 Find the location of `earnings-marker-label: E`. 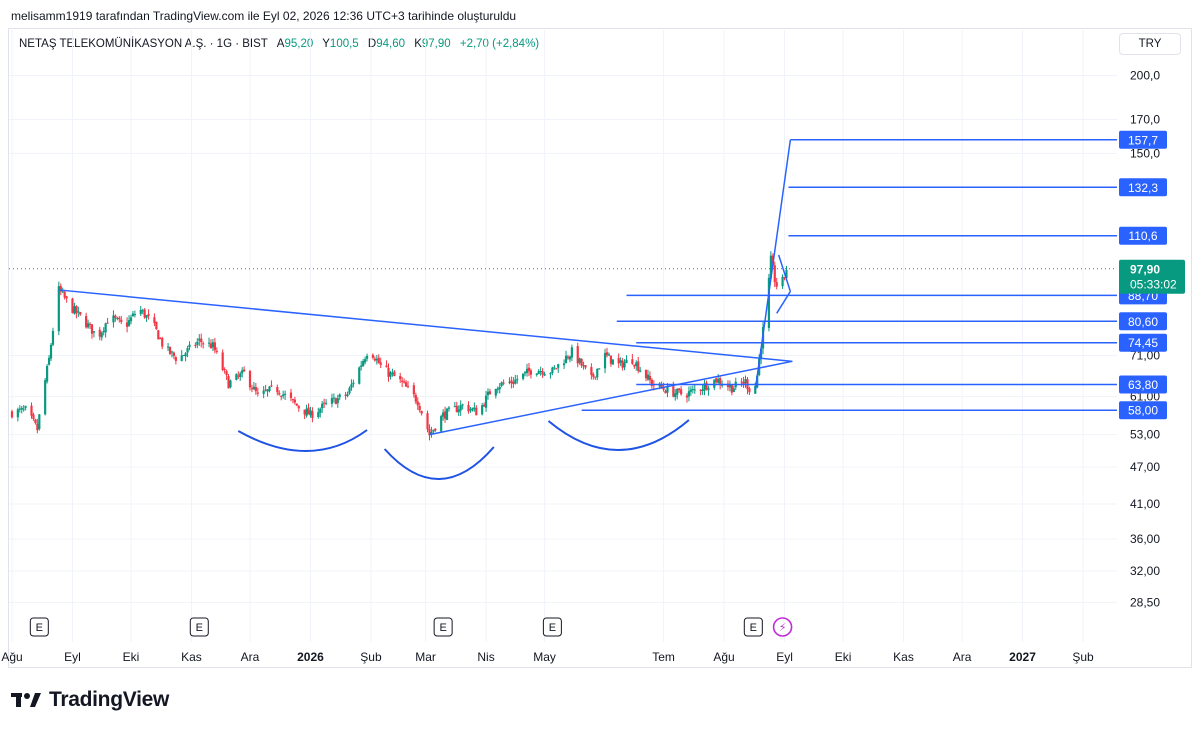

earnings-marker-label: E is located at coordinates (552, 628).